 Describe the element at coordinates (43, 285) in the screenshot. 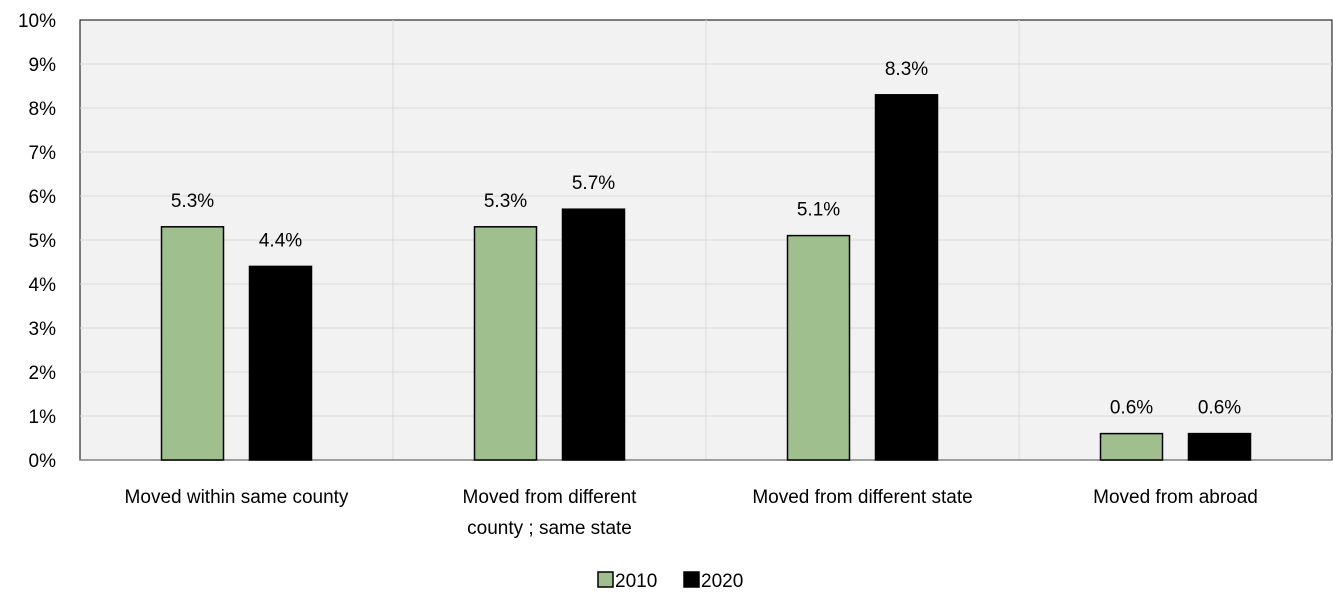

I see `y-tick-label: 4%` at that location.